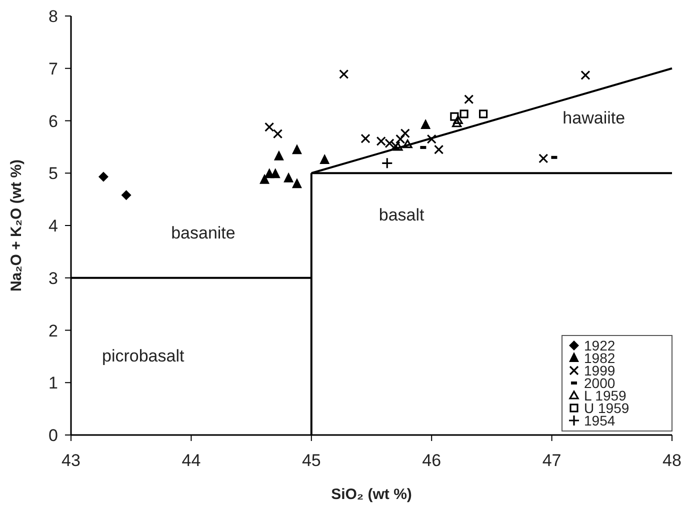 Image resolution: width=696 pixels, height=509 pixels. Describe the element at coordinates (53, 383) in the screenshot. I see `y-tick-label: 1` at that location.